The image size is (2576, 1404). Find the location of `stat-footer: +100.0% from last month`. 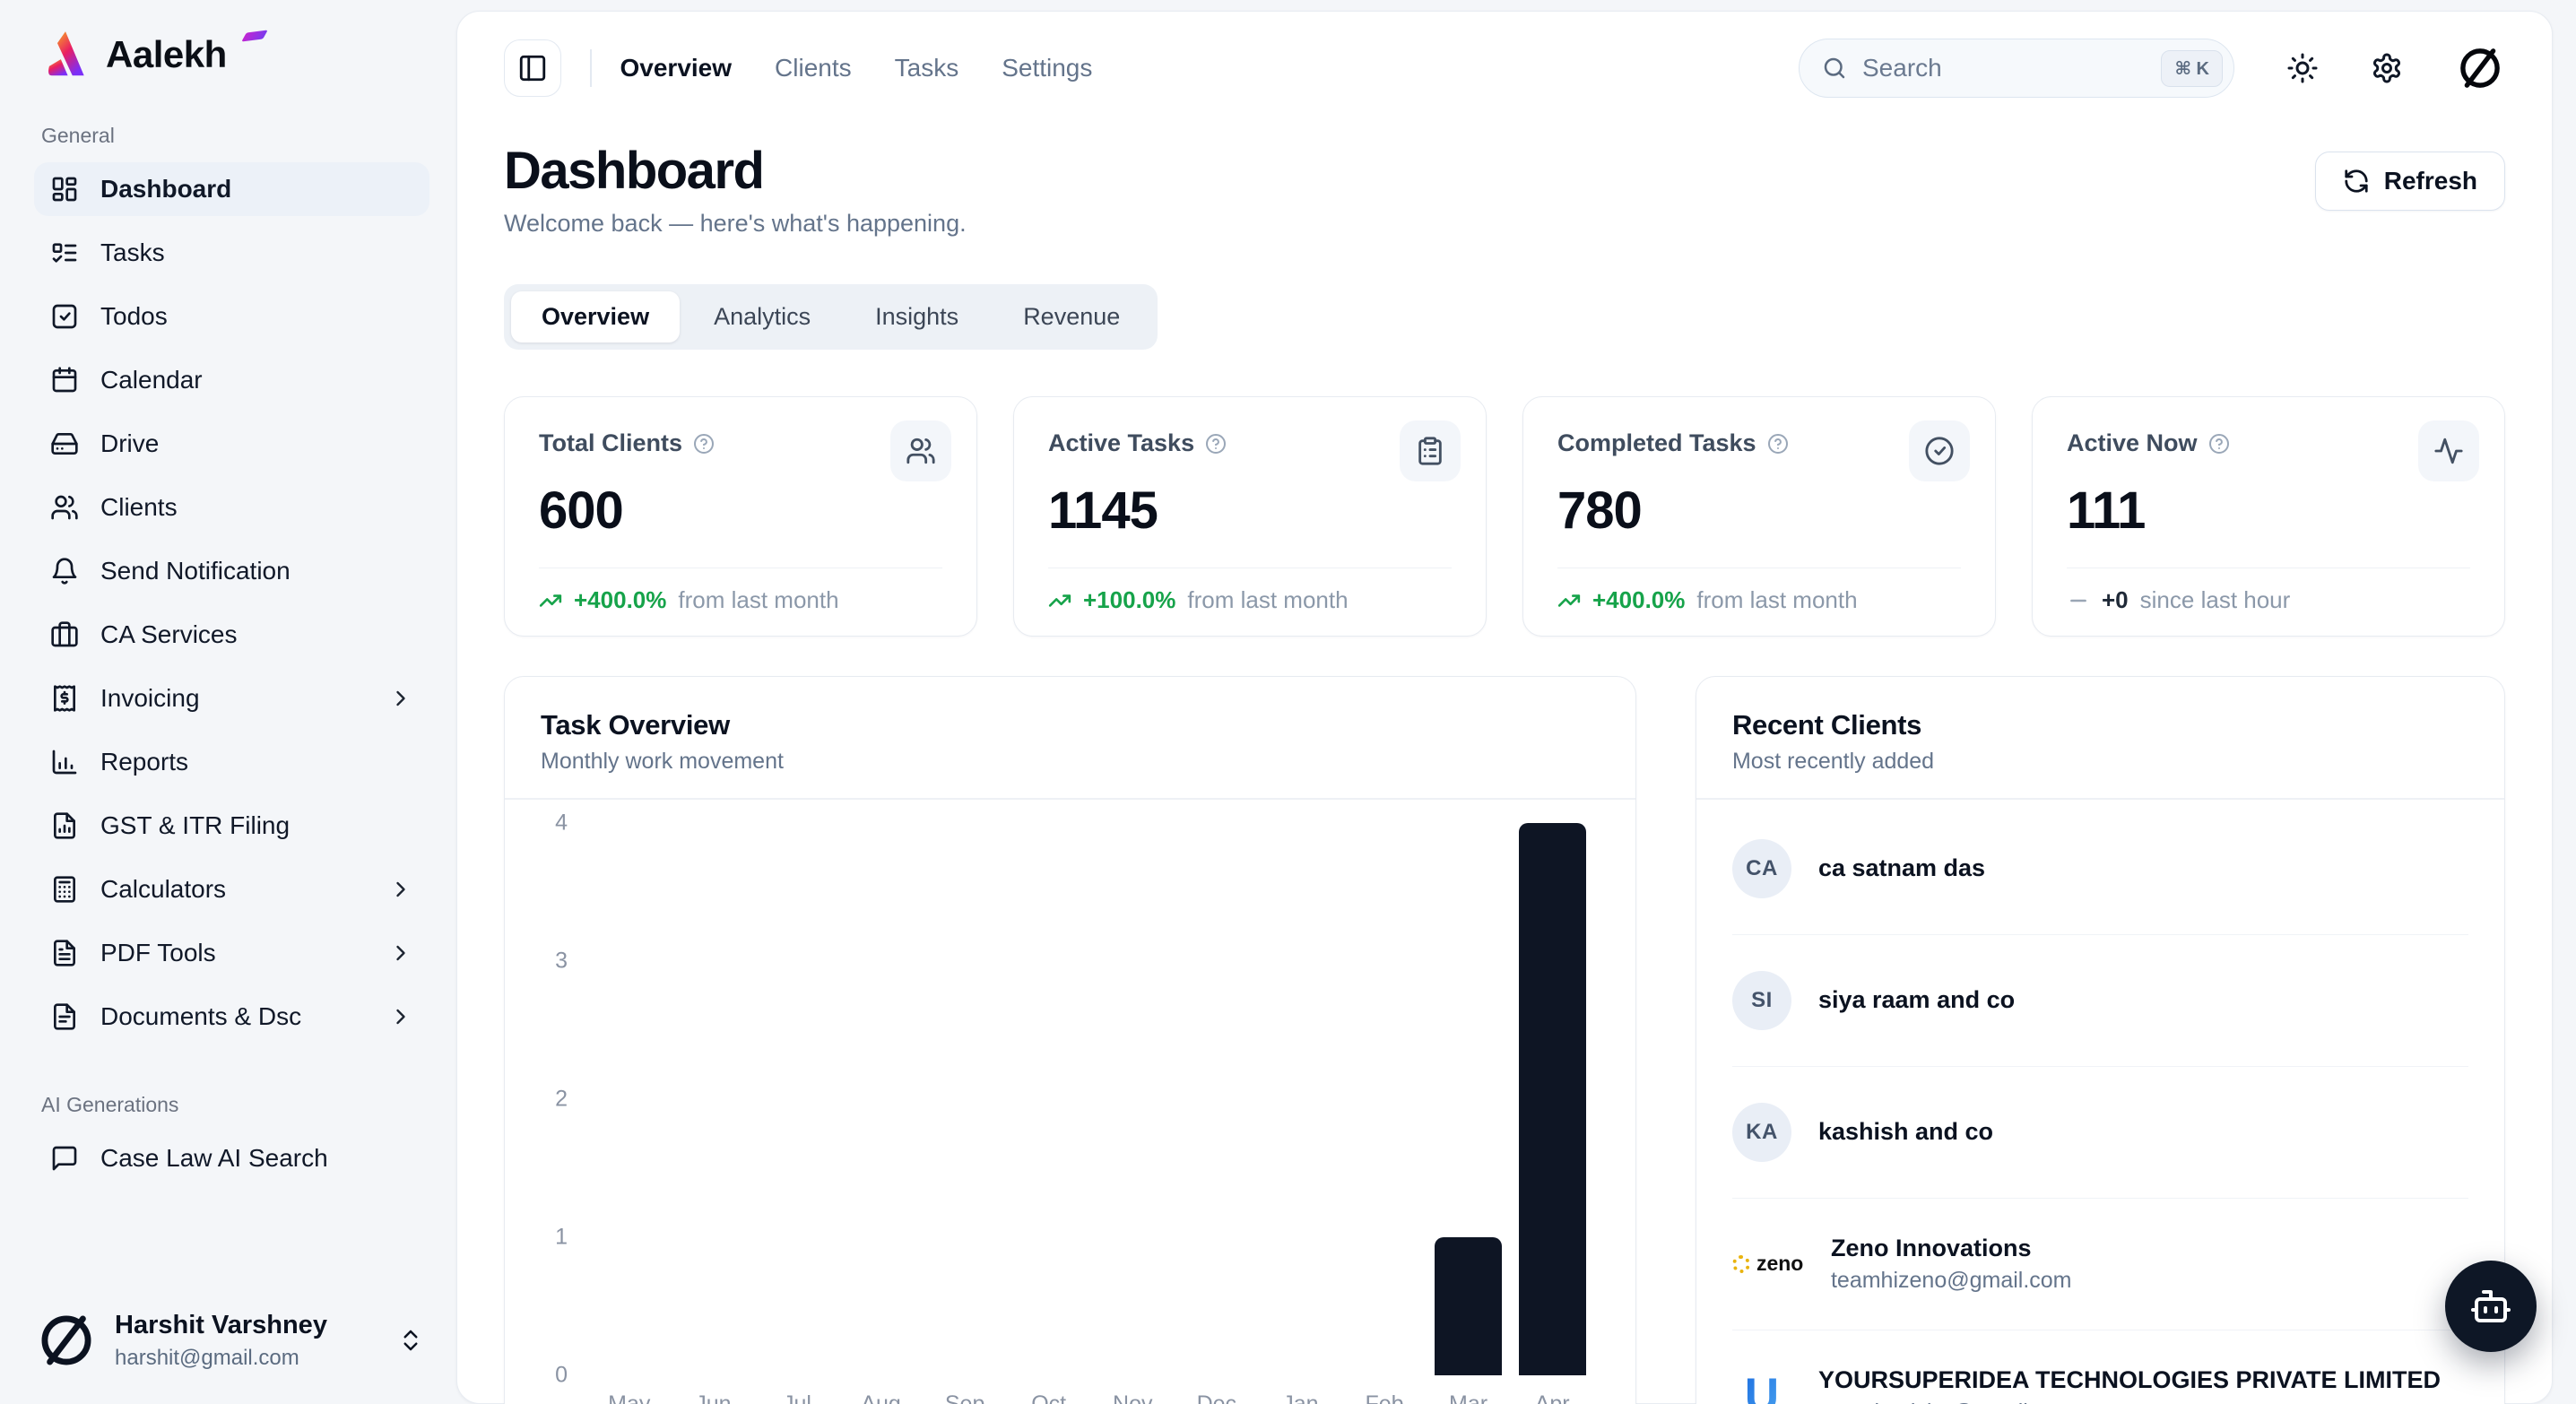

stat-footer: +100.0% from last month is located at coordinates (1250, 602).